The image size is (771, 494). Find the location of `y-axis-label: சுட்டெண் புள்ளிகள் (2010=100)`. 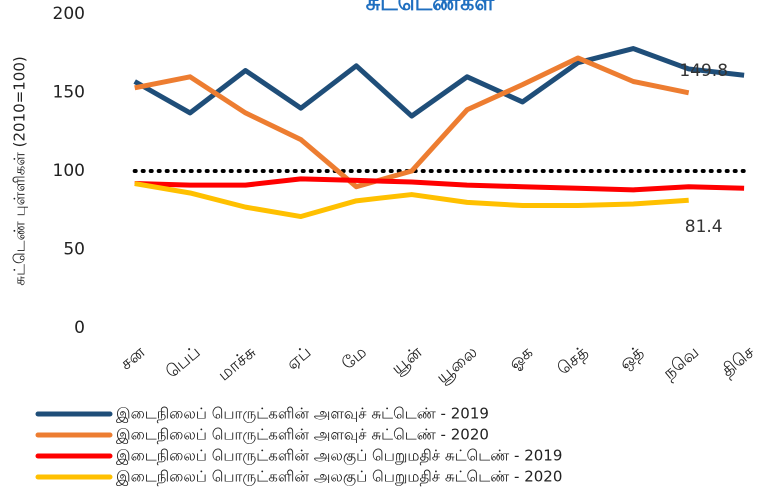

y-axis-label: சுட்டெண் புள்ளிகள் (2010=100) is located at coordinates (20, 170).